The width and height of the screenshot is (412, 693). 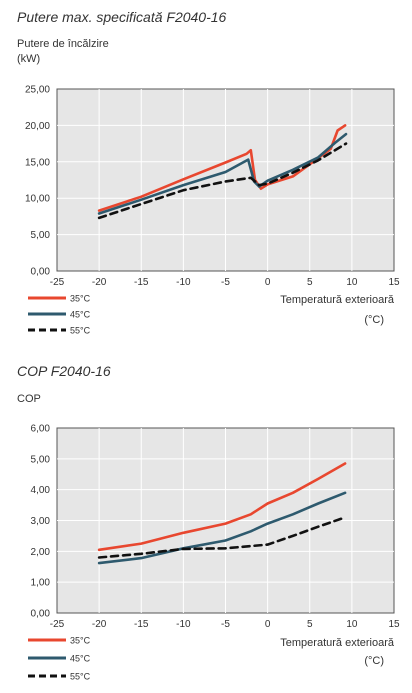 What do you see at coordinates (122, 17) in the screenshot?
I see `chart-title: Putere max. specificată F2040-16` at bounding box center [122, 17].